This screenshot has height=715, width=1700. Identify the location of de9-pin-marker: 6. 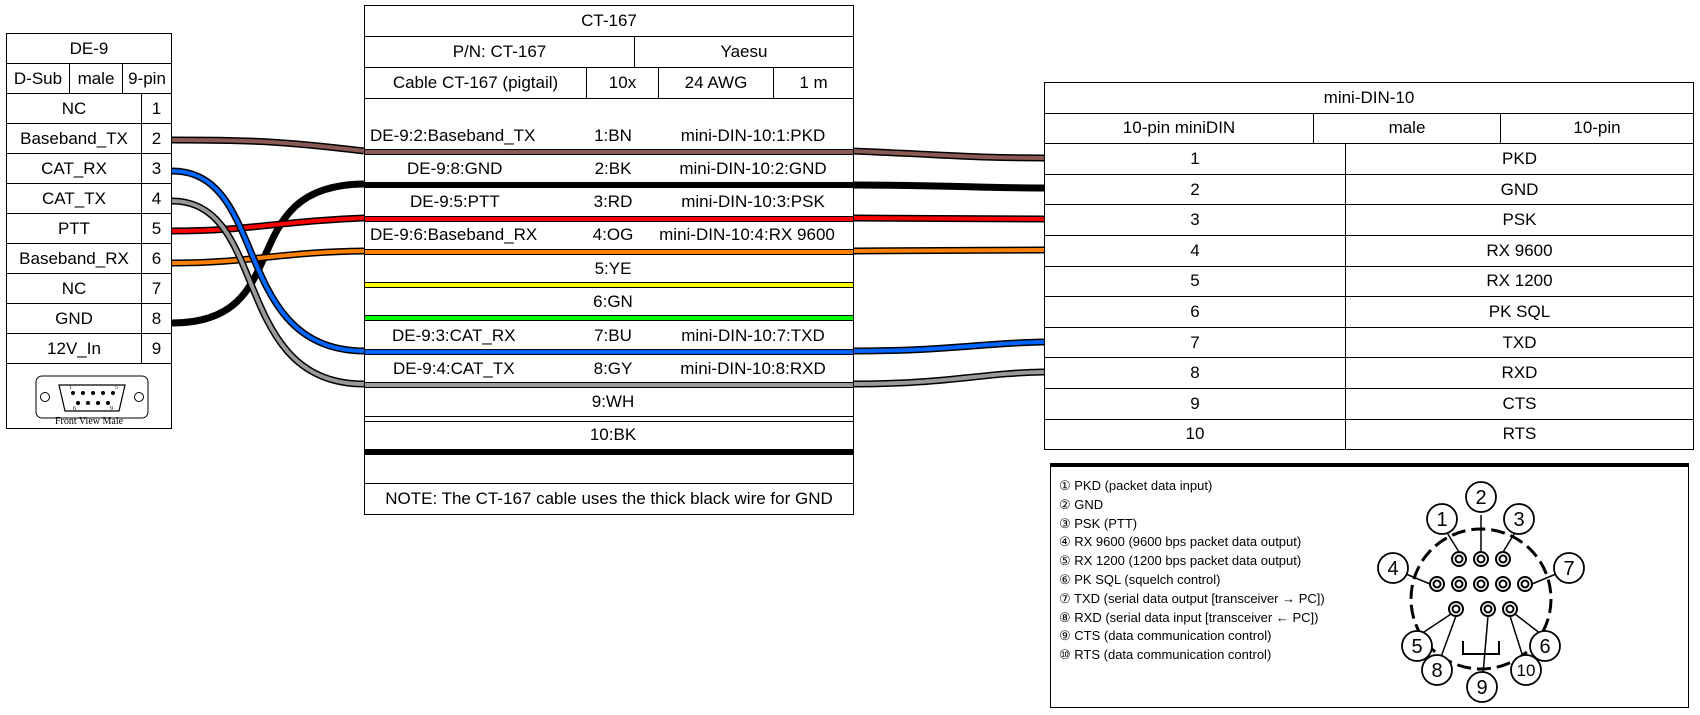
(74, 409).